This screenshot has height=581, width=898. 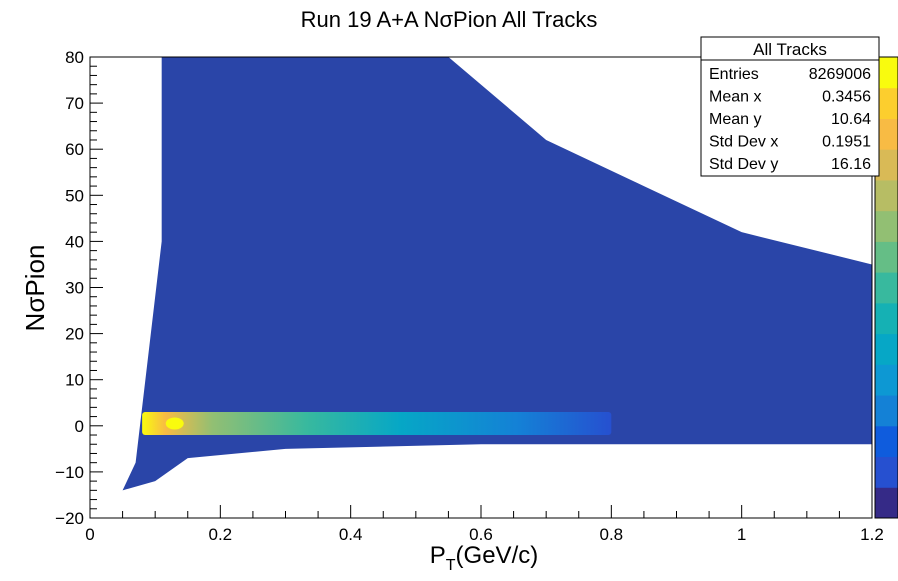 What do you see at coordinates (484, 524) in the screenshot?
I see `x-axis: 0 0.2 0.4 0.6 0.8 1 1.2` at bounding box center [484, 524].